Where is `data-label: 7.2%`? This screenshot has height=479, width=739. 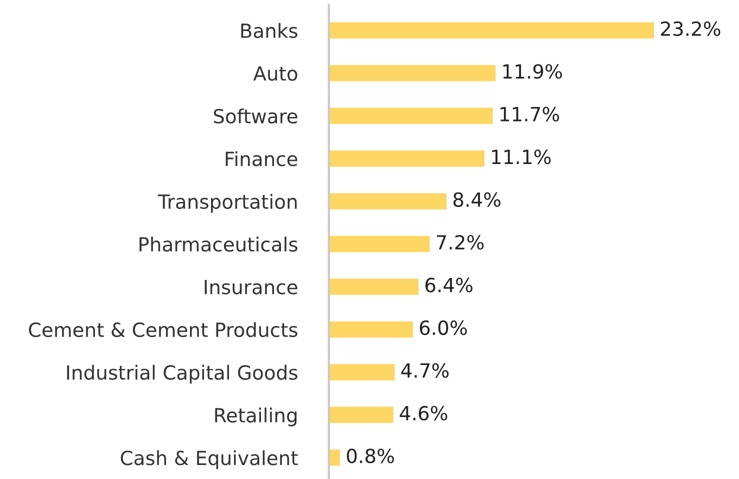 data-label: 7.2% is located at coordinates (460, 242).